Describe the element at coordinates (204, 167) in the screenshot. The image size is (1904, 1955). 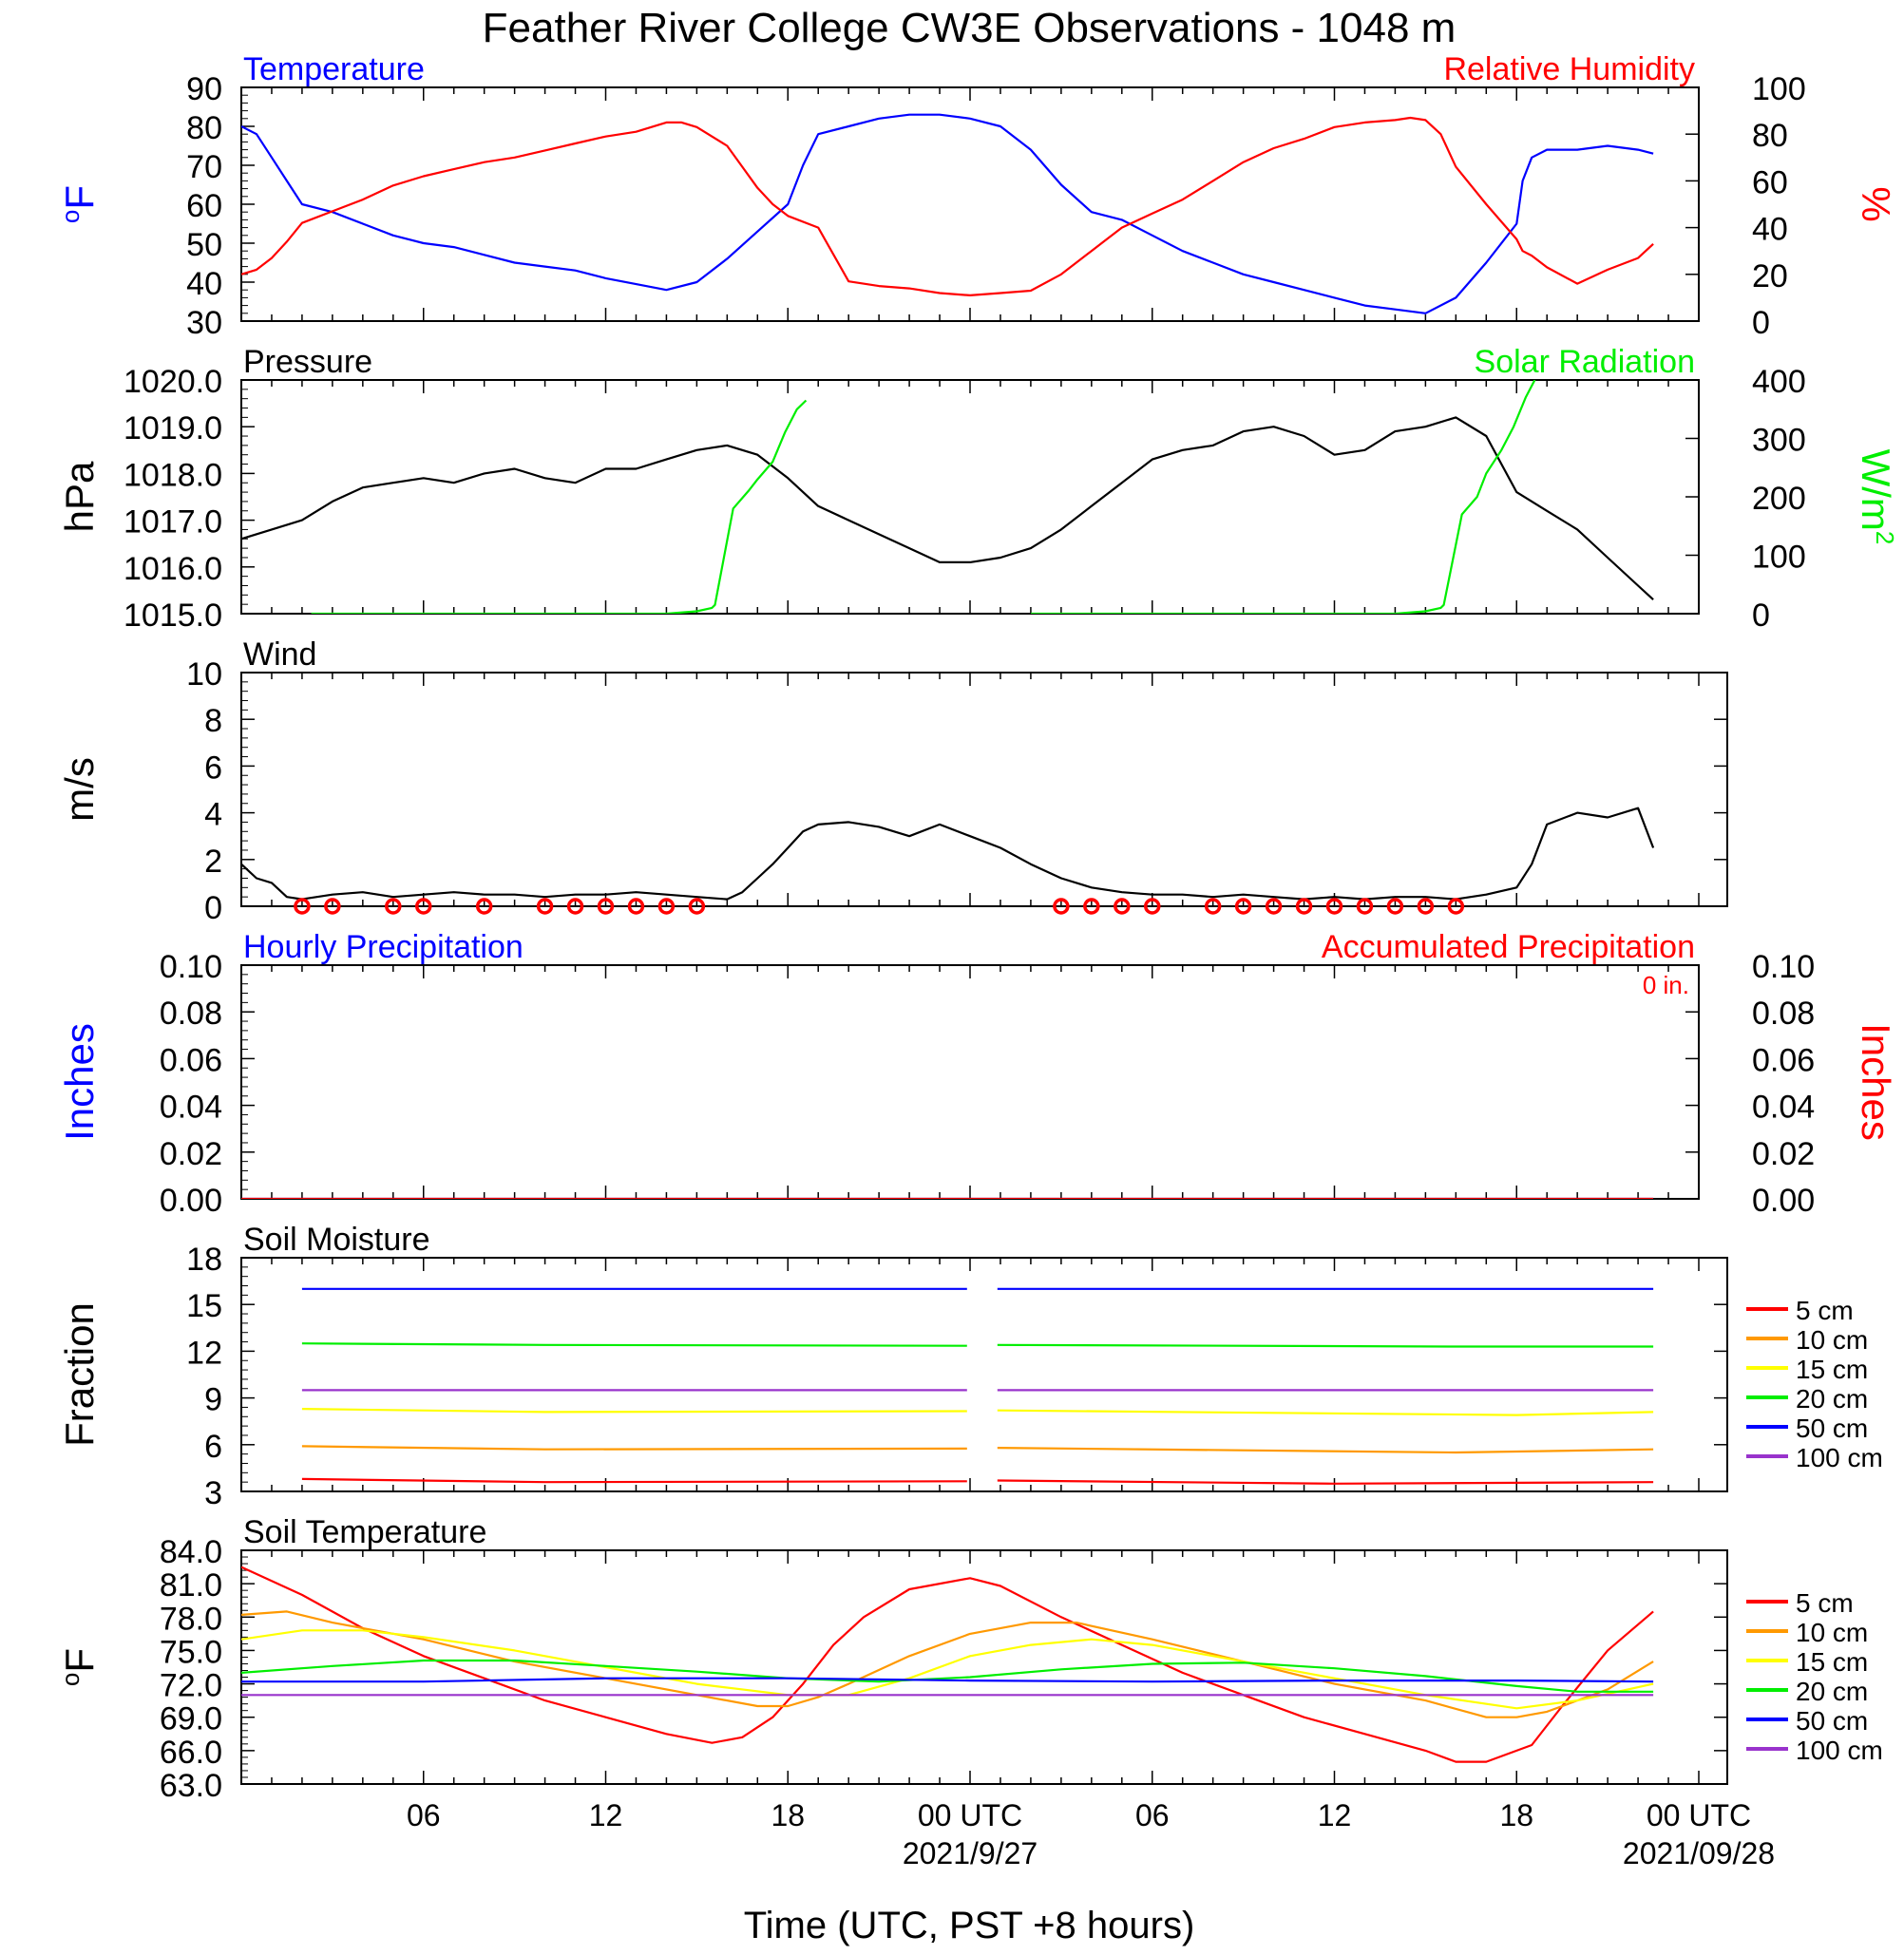
I see `y-tick-label: 70` at that location.